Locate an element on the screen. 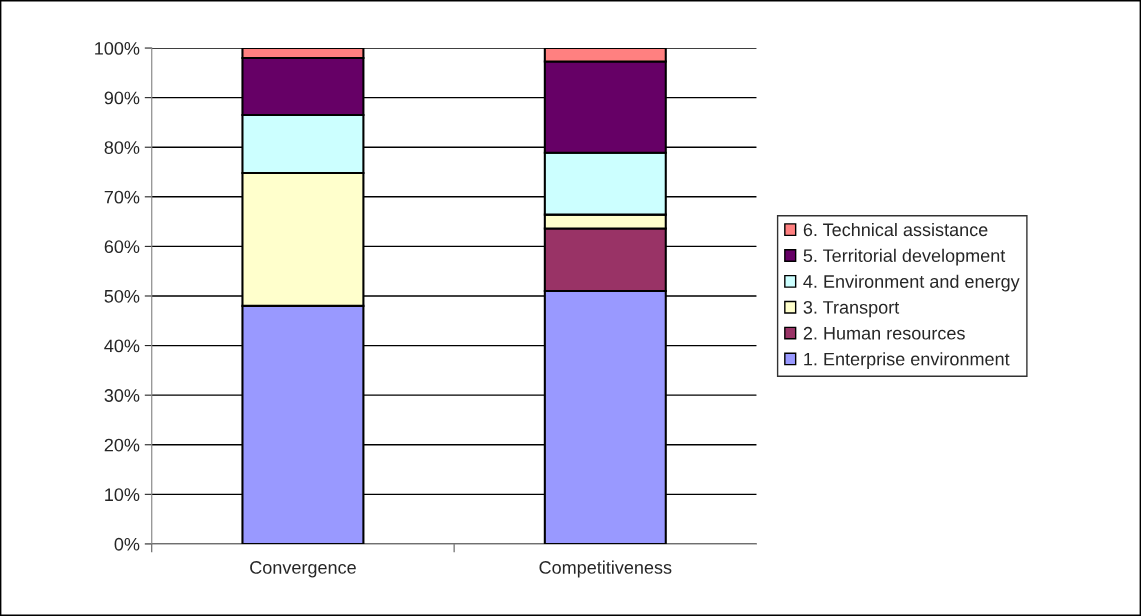  y-tick-label: 30% is located at coordinates (122, 395).